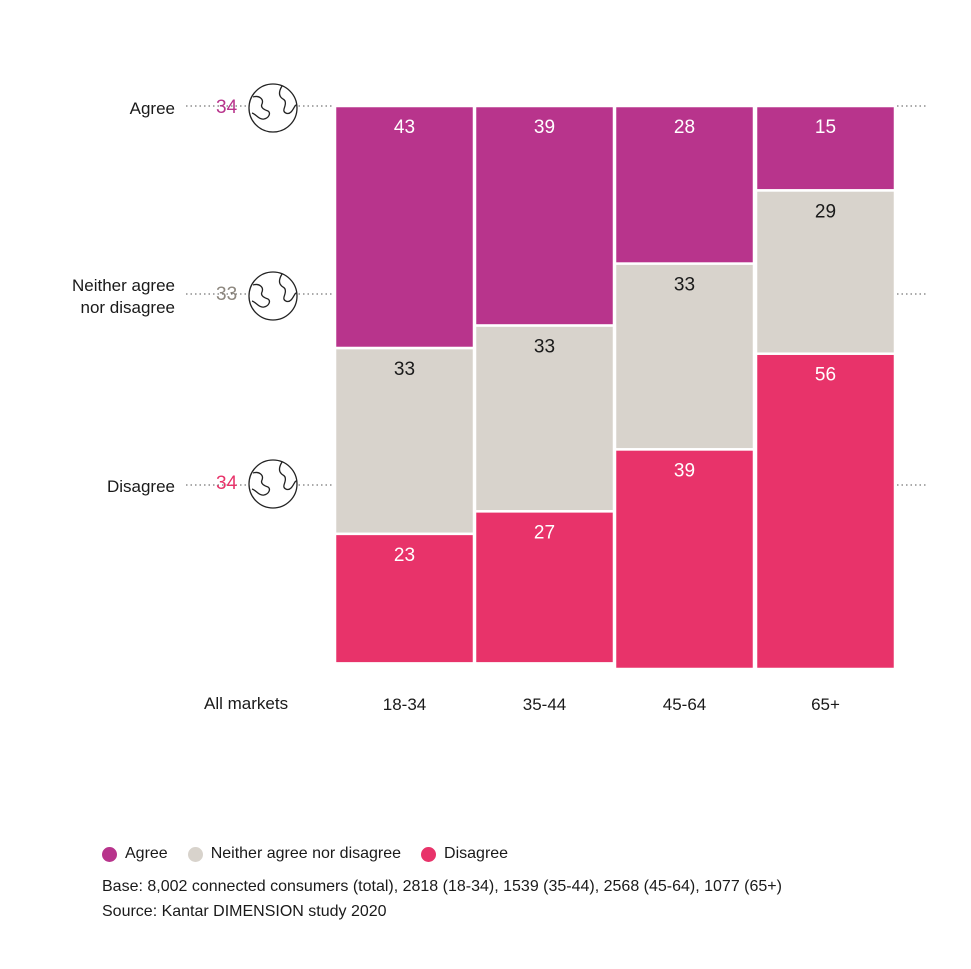 The width and height of the screenshot is (971, 969). Describe the element at coordinates (227, 294) in the screenshot. I see `reference-value-neither: 33` at that location.